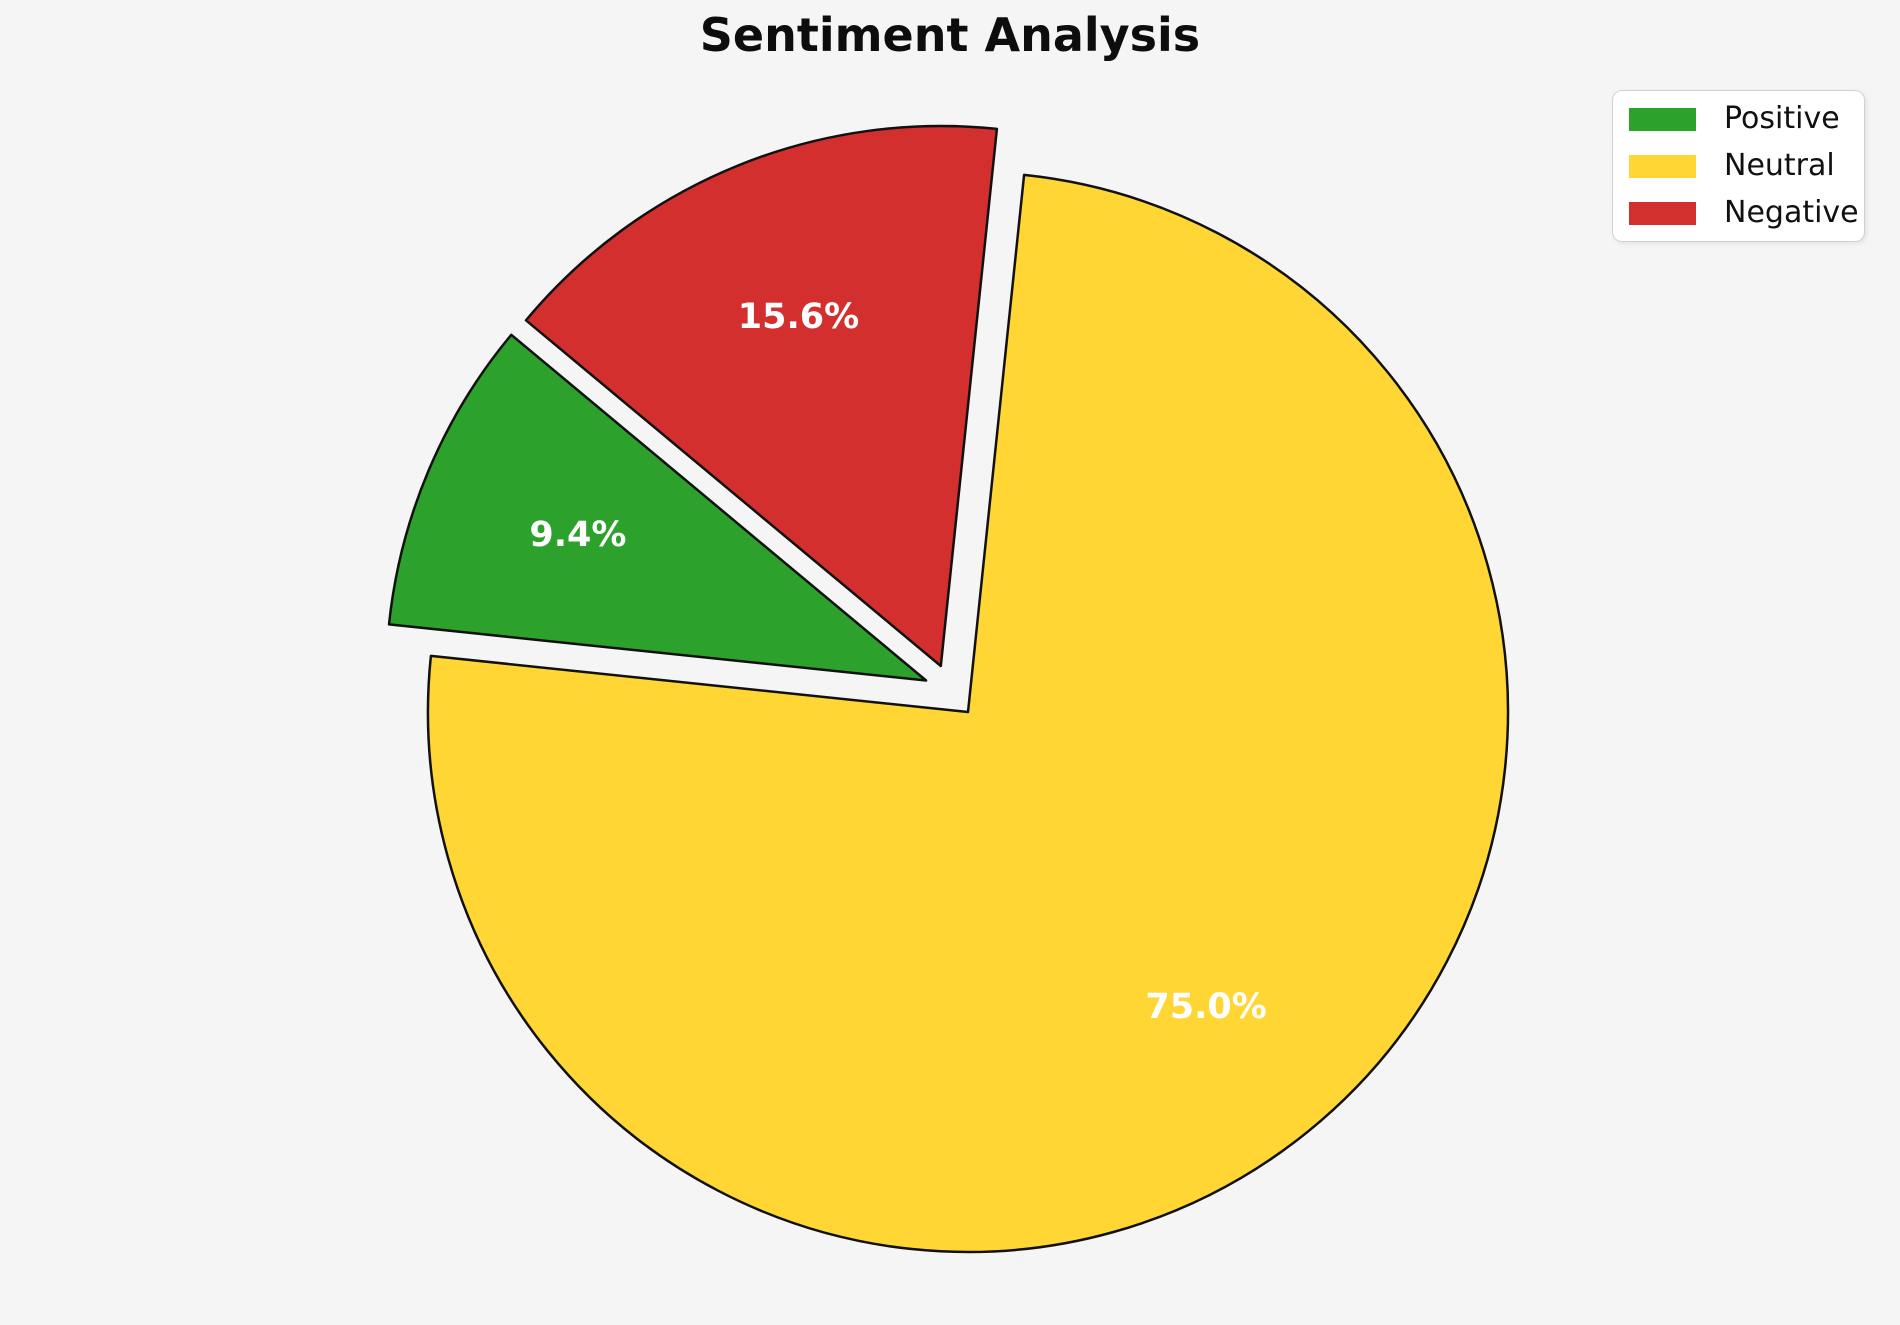 The height and width of the screenshot is (1325, 1900). I want to click on legend-row: Positive, so click(1738, 119).